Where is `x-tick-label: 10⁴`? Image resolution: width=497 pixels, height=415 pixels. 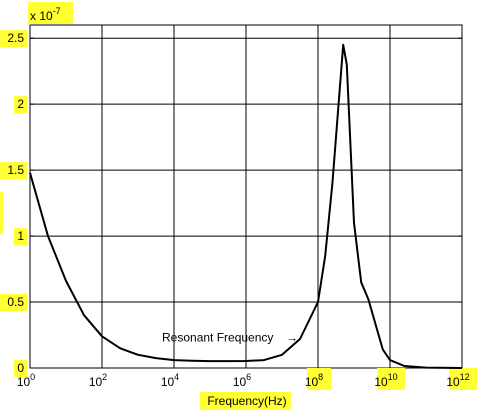
x-tick-label: 10⁴ is located at coordinates (170, 380).